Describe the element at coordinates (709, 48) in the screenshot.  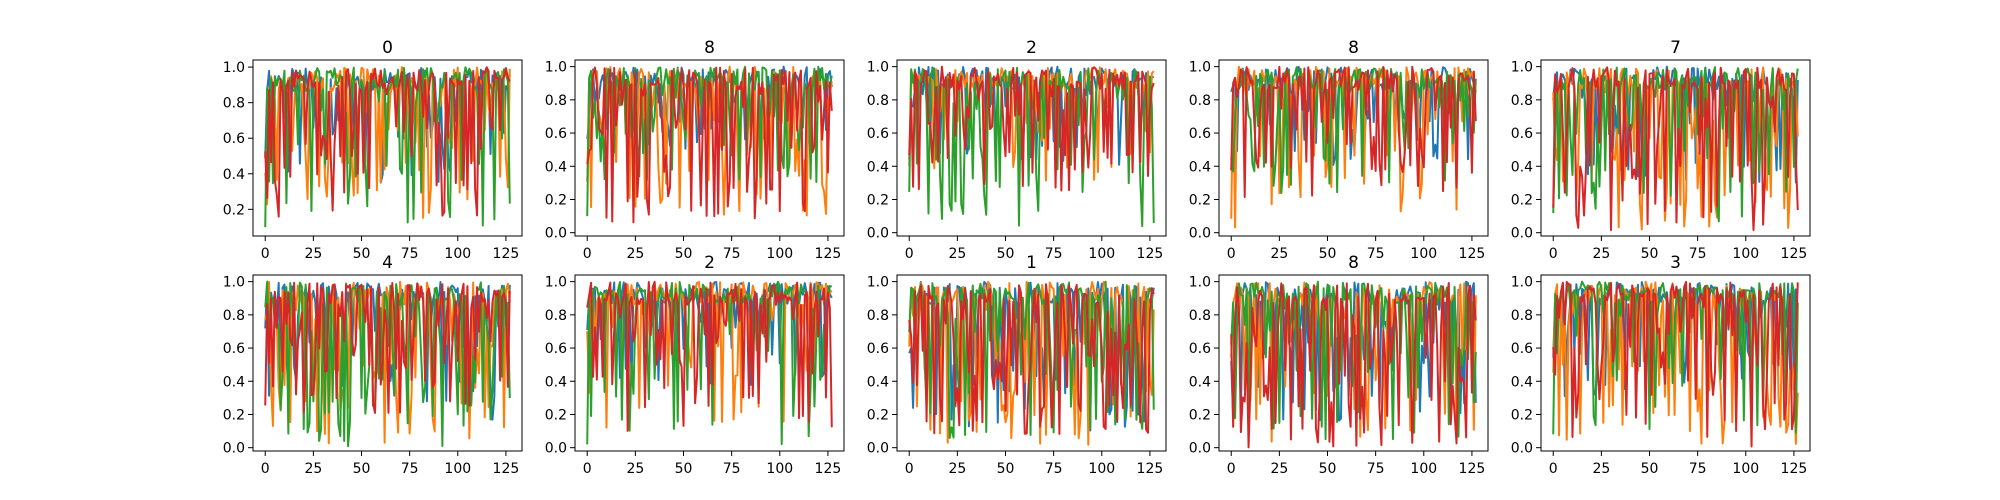
I see `subplot-title: 8` at that location.